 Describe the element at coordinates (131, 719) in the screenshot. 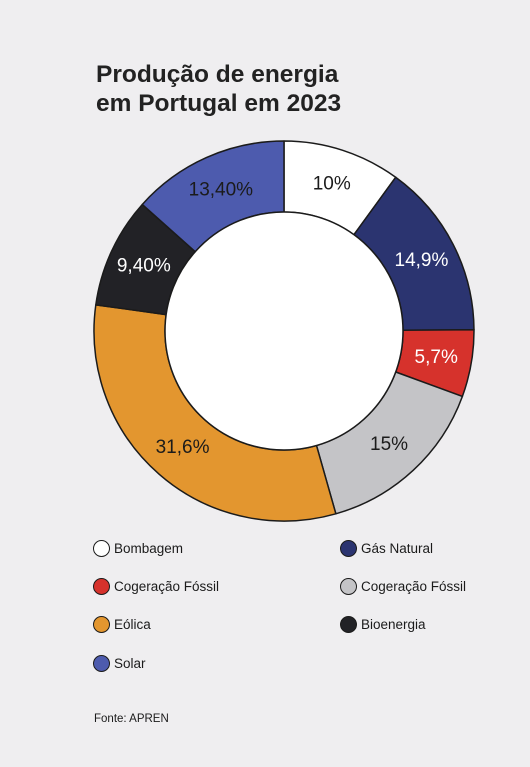

I see `source-note: Fonte: APREN` at that location.